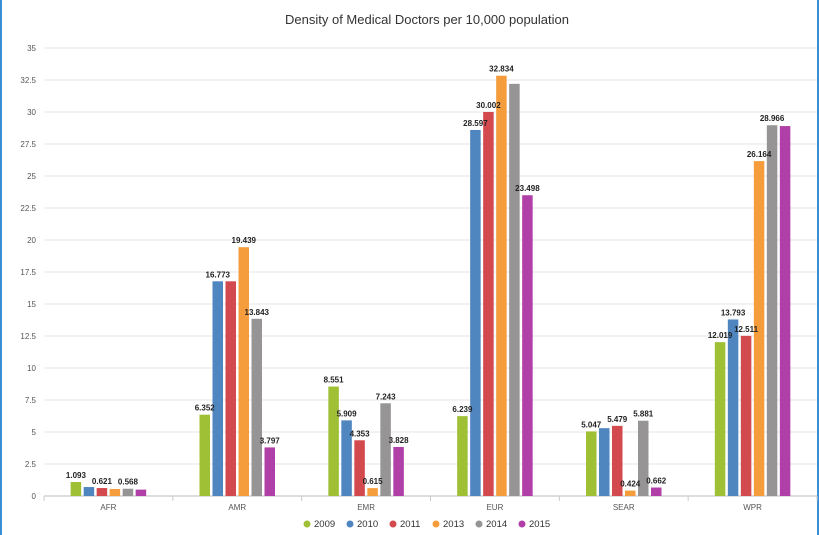  Describe the element at coordinates (257, 312) in the screenshot. I see `data-label: 13.843` at that location.